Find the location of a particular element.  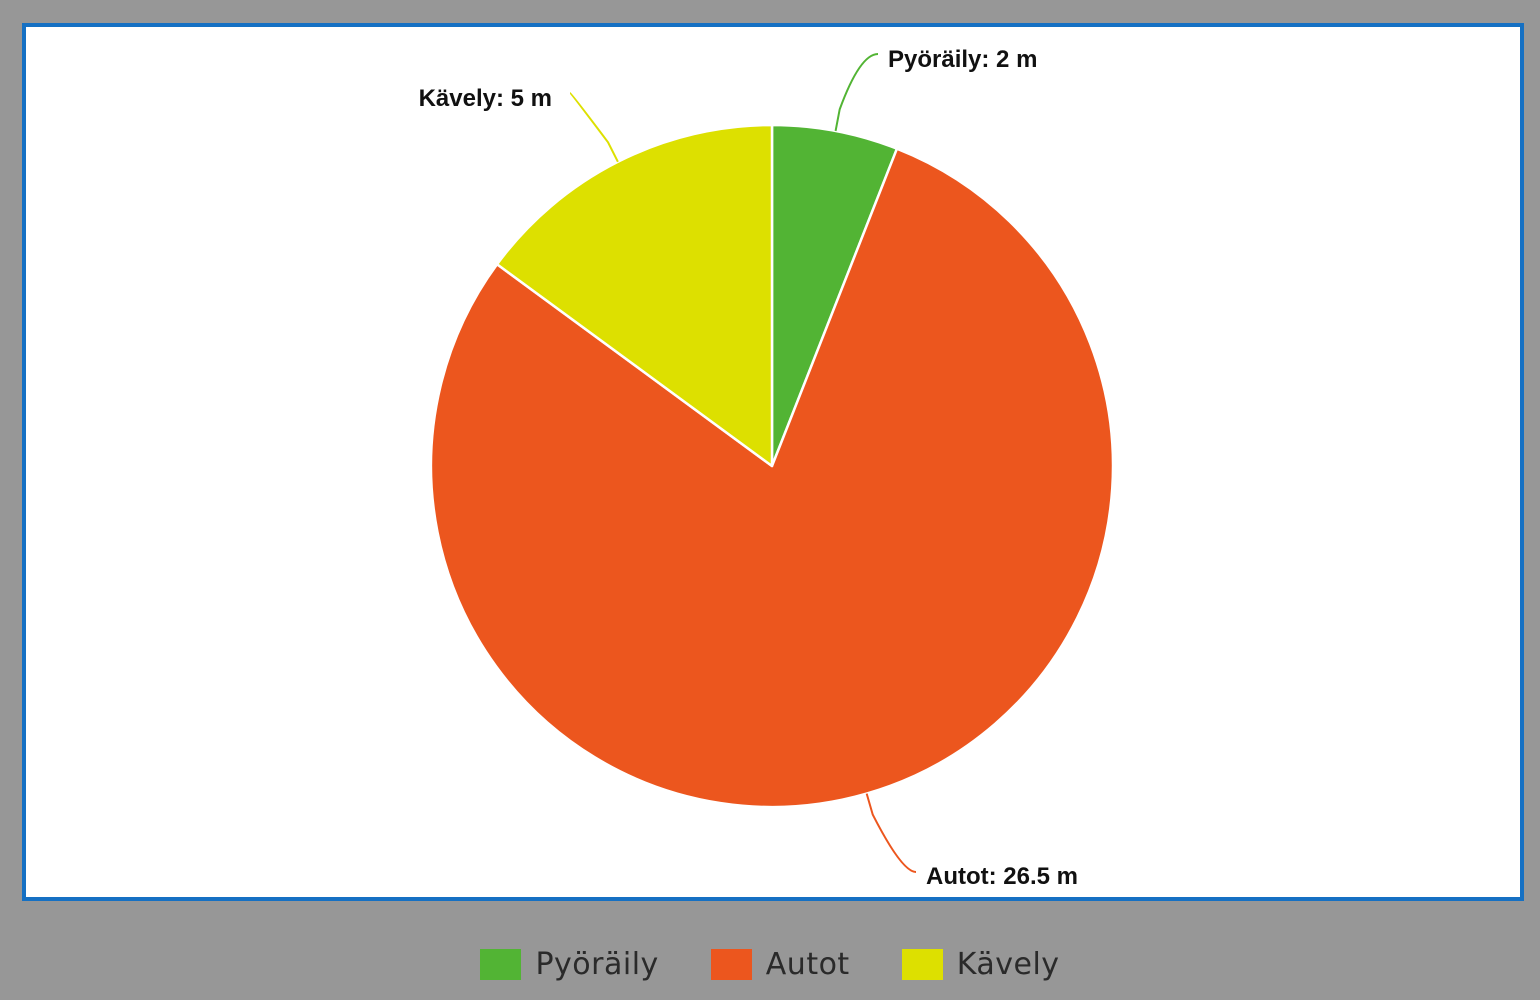

pie-slice-kavely is located at coordinates (634, 295).